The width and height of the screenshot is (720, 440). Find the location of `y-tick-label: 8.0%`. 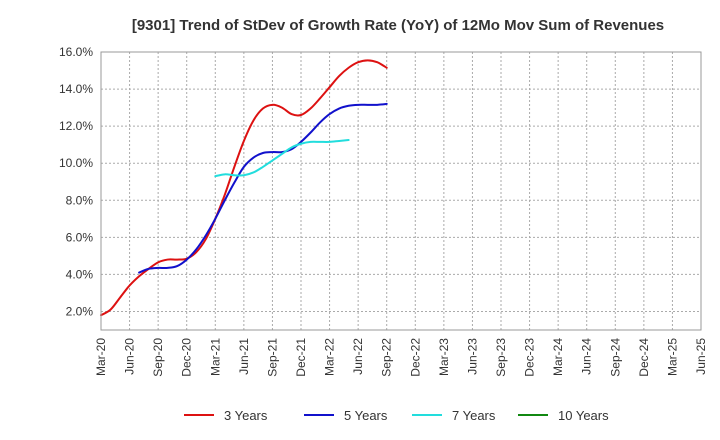

y-tick-label: 8.0% is located at coordinates (80, 200).